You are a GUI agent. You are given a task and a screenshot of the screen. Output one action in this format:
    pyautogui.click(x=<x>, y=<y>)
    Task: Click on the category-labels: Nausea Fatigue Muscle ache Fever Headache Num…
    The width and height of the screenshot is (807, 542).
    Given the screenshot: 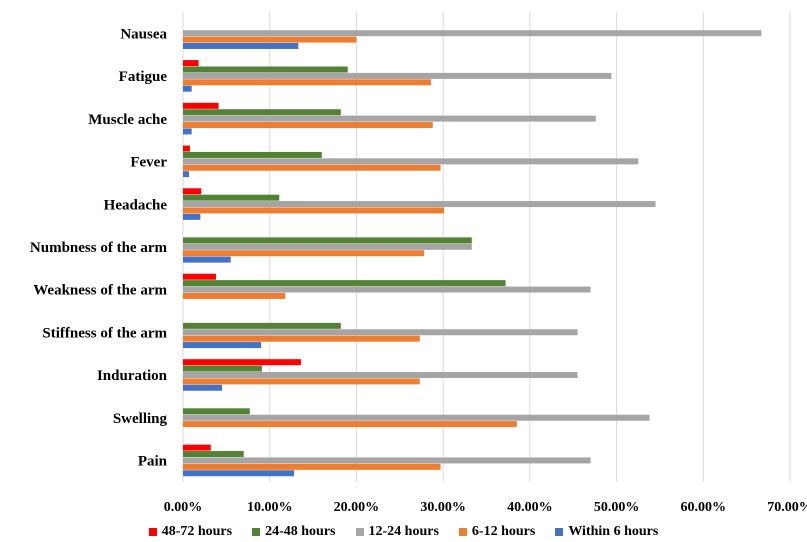 What is the action you would take?
    pyautogui.click(x=99, y=247)
    